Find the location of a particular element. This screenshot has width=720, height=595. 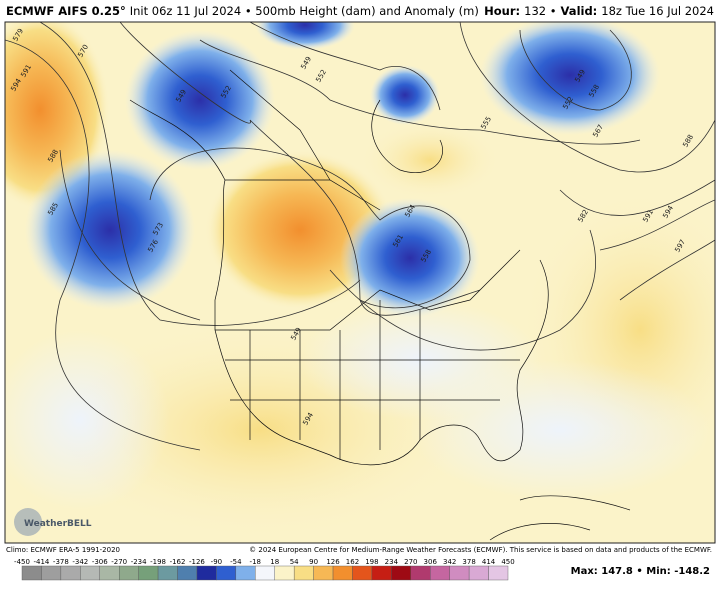

colorbar-tick-label: 378 is located at coordinates (468, 562).